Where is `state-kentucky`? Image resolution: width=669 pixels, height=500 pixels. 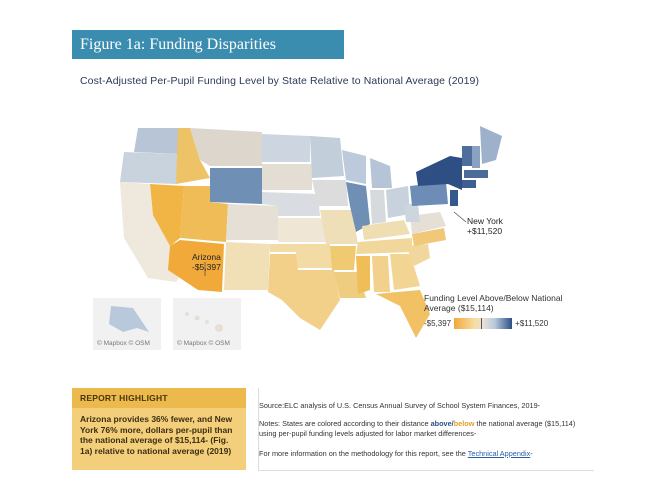 state-kentucky is located at coordinates (386, 230).